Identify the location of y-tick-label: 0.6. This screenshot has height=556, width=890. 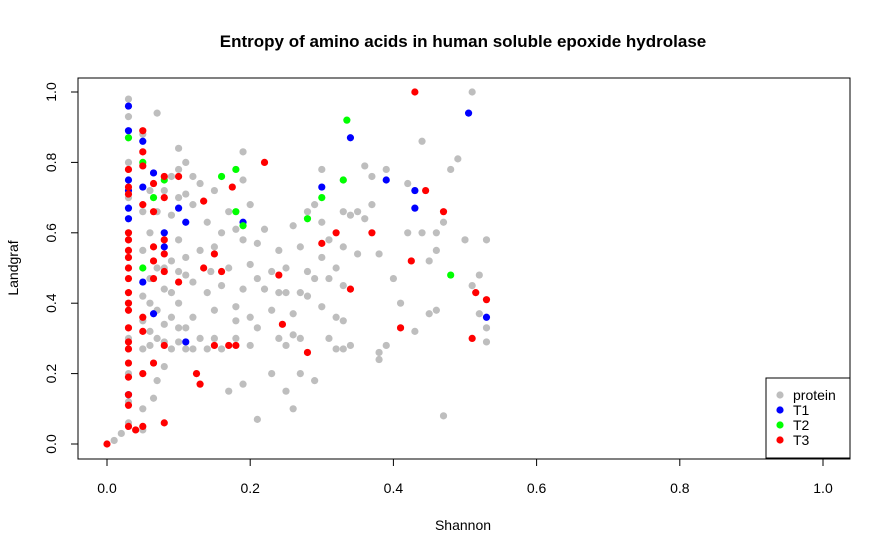
(51, 233).